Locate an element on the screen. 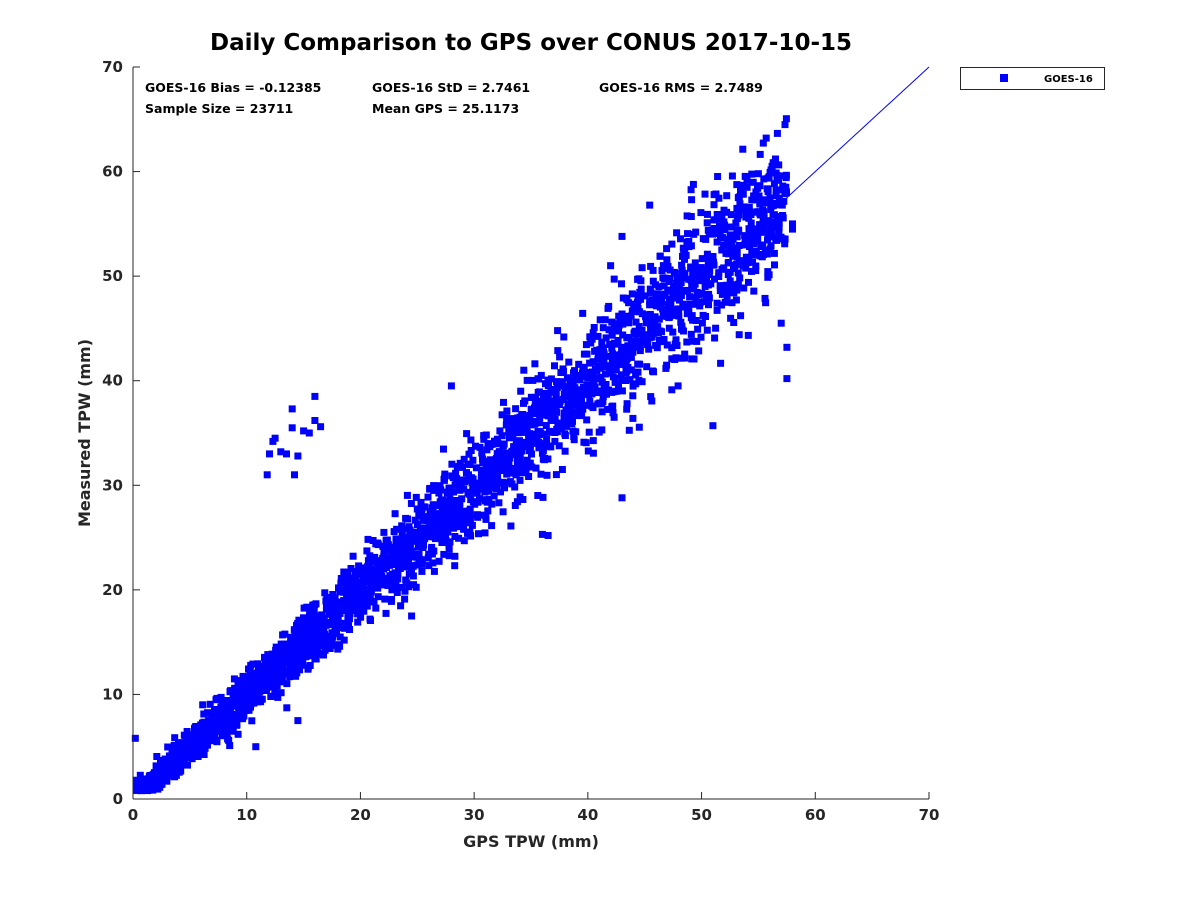 The width and height of the screenshot is (1200, 900). stat-std: GOES-16 StD = 2.7461 is located at coordinates (451, 87).